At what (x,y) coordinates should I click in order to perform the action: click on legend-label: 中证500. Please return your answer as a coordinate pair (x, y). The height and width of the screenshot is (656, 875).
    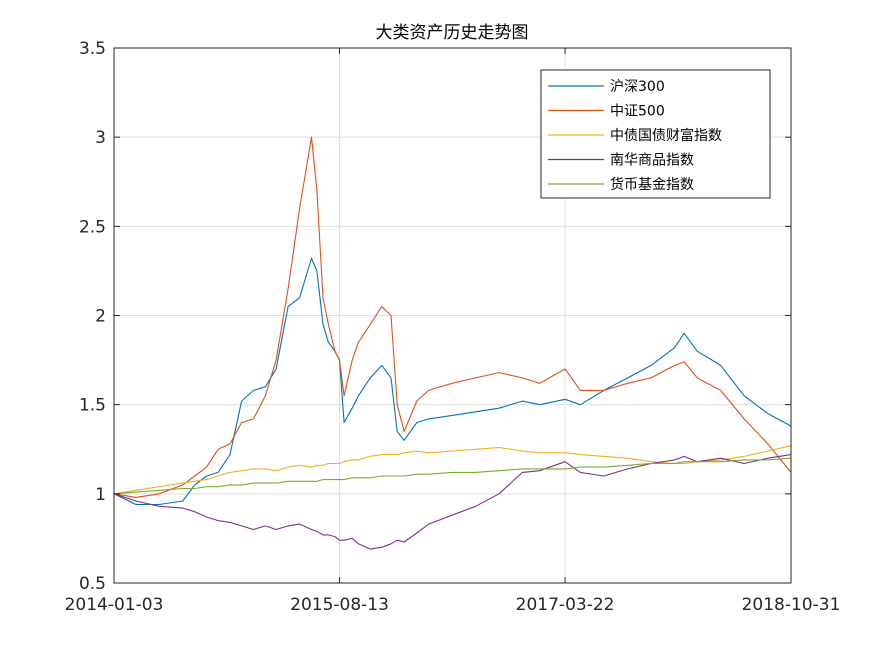
    Looking at the image, I should click on (637, 112).